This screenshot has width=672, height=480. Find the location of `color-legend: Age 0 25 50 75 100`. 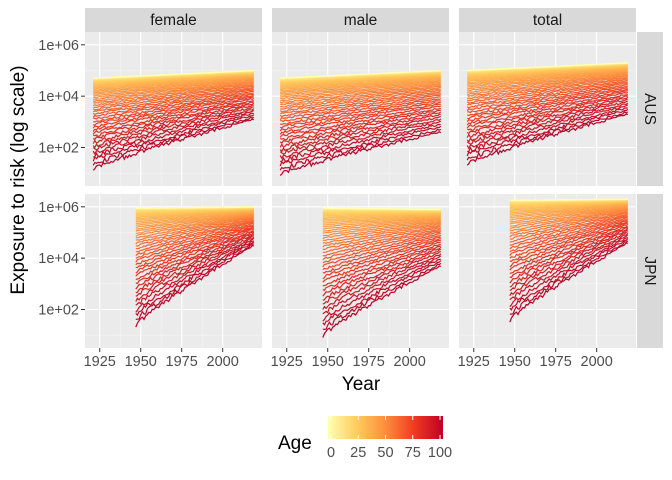

color-legend: Age 0 25 50 75 100 is located at coordinates (365, 438).